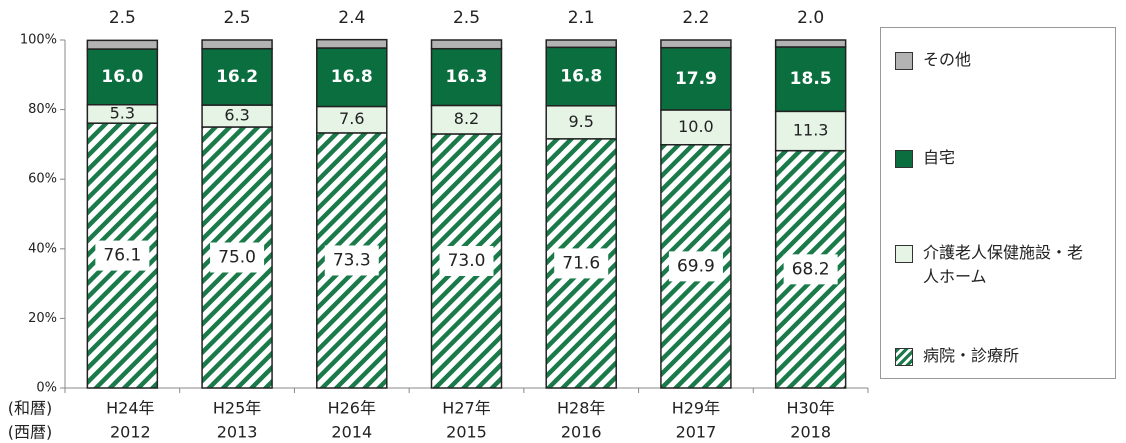 Image resolution: width=1126 pixels, height=443 pixels. I want to click on x-tick-label: H26年, so click(352, 408).